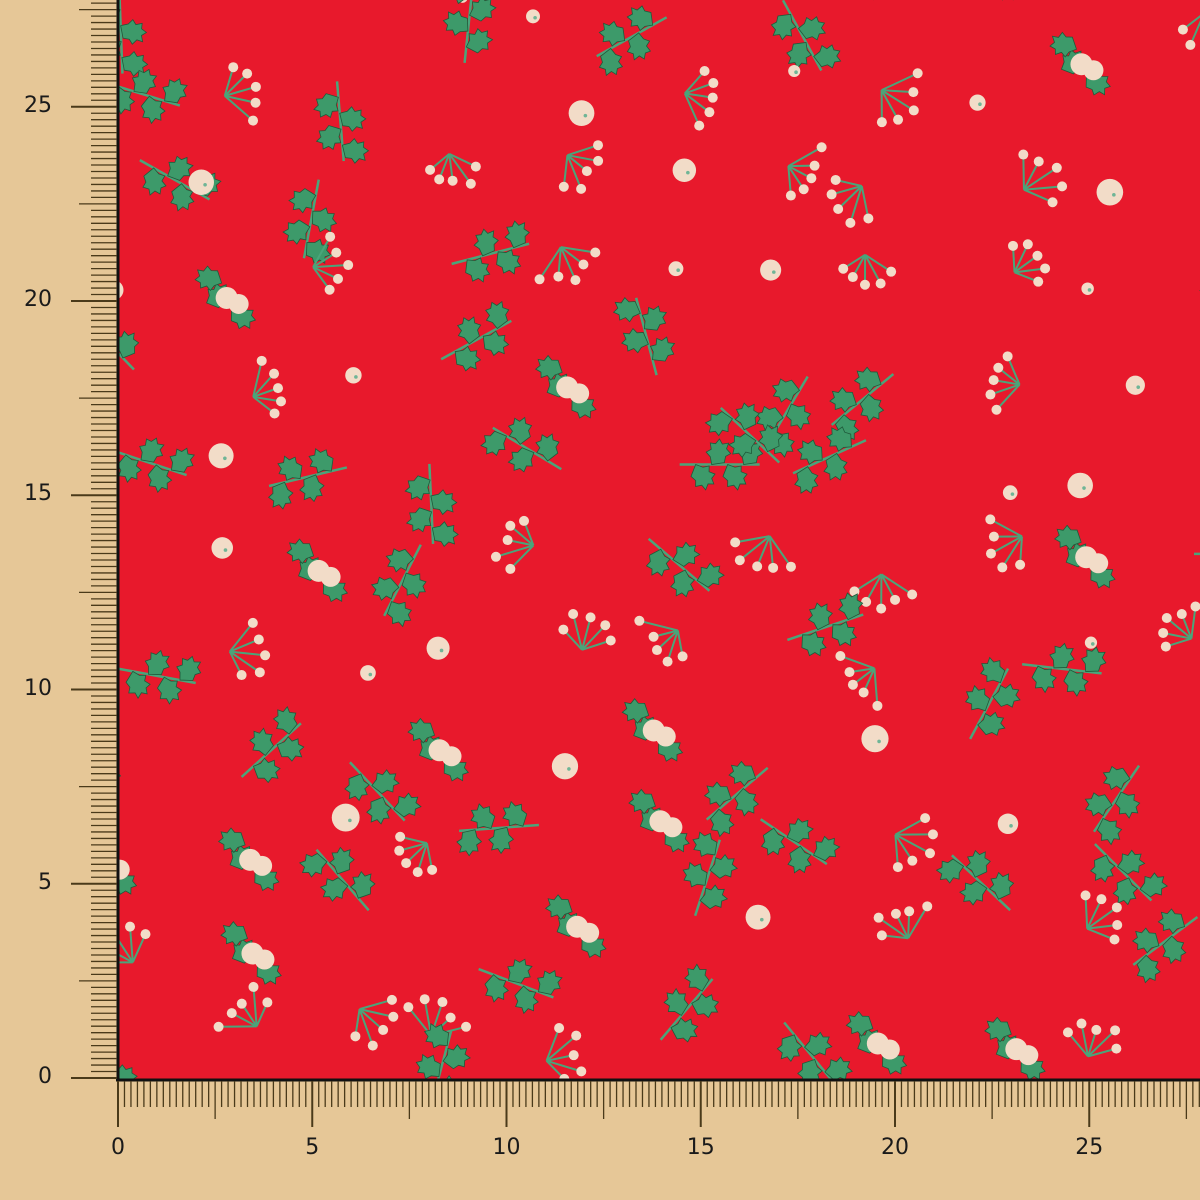  What do you see at coordinates (506, 1147) in the screenshot?
I see `x-ruler-label: 10` at bounding box center [506, 1147].